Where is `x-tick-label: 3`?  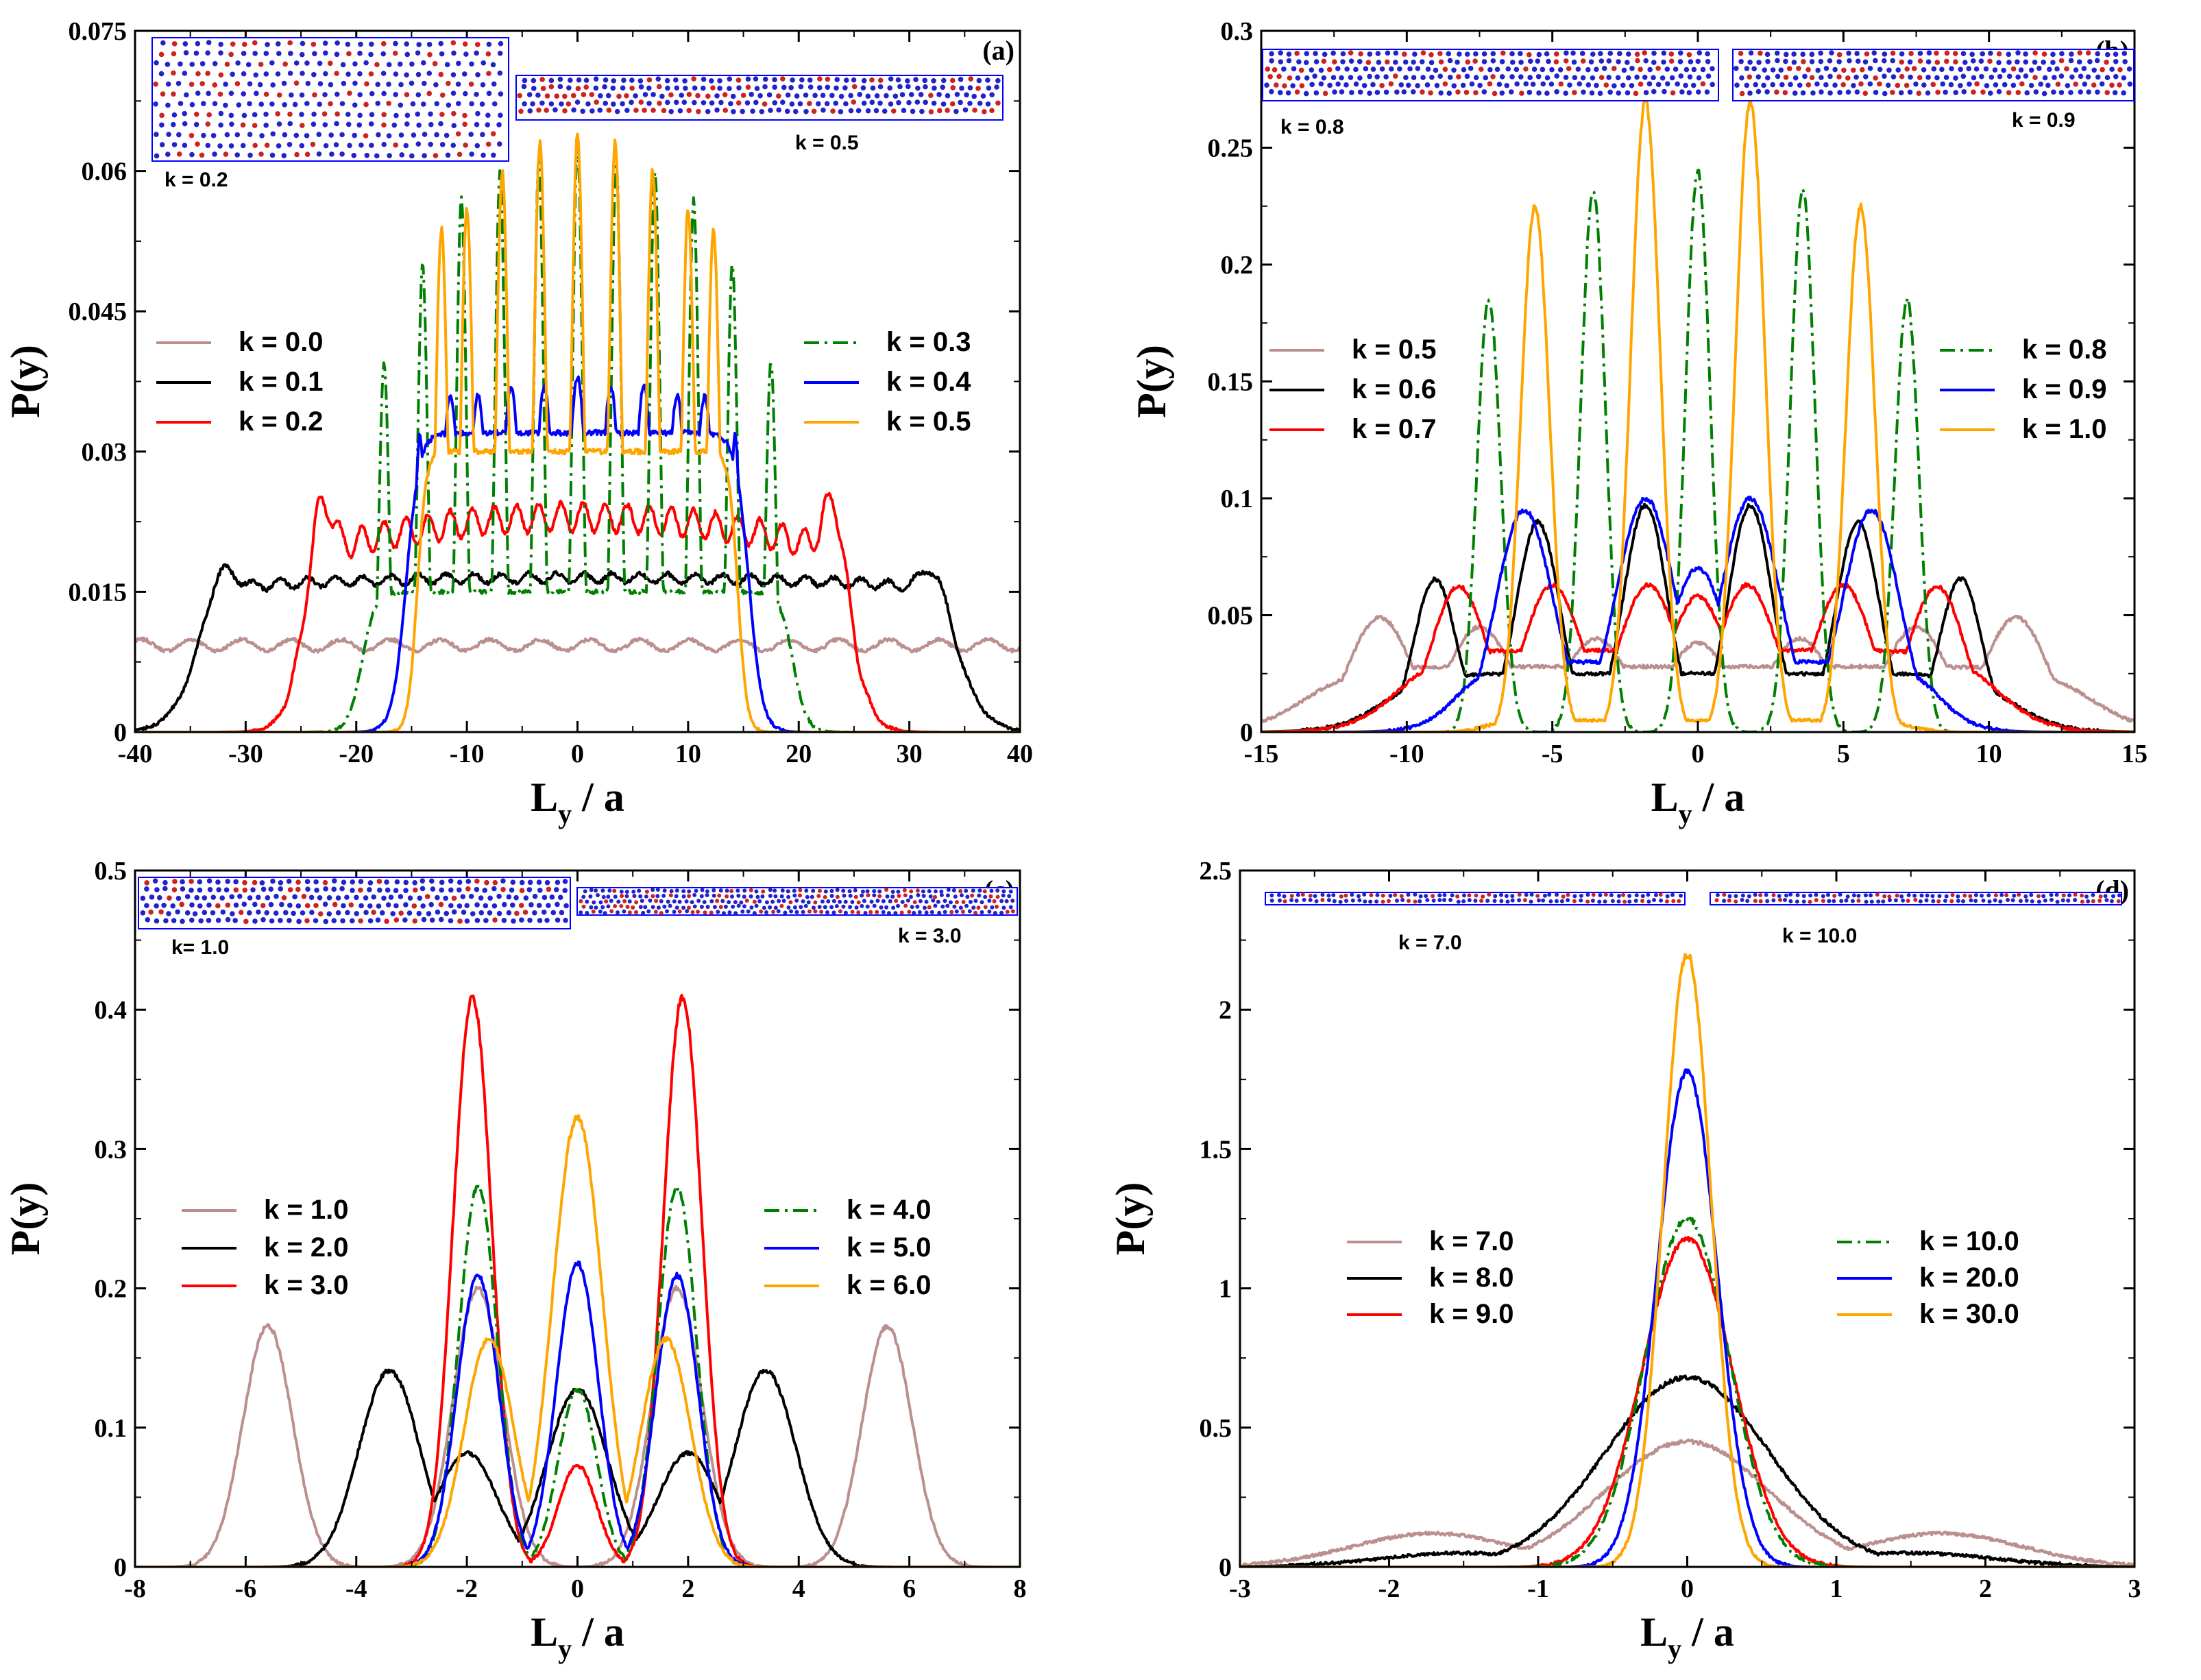
x-tick-label: 3 is located at coordinates (2134, 1588).